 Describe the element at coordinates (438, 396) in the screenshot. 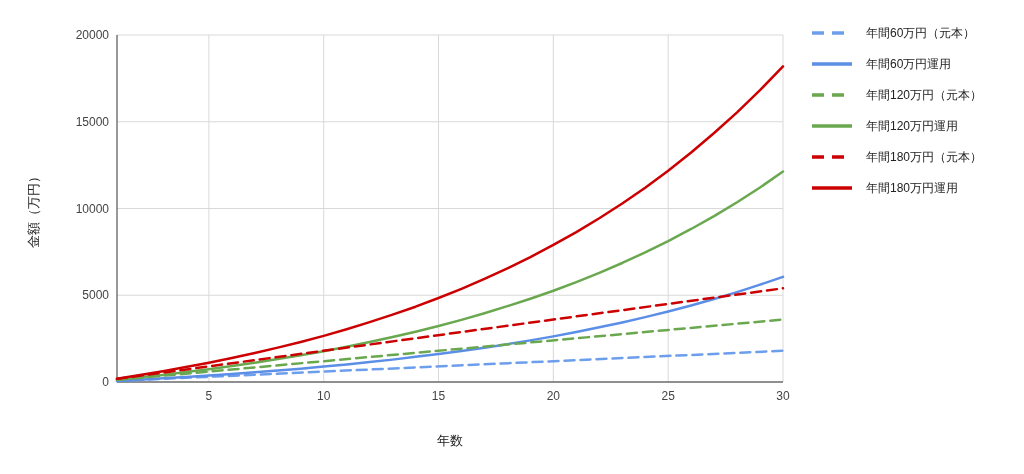

I see `x-tick-label: 15` at that location.